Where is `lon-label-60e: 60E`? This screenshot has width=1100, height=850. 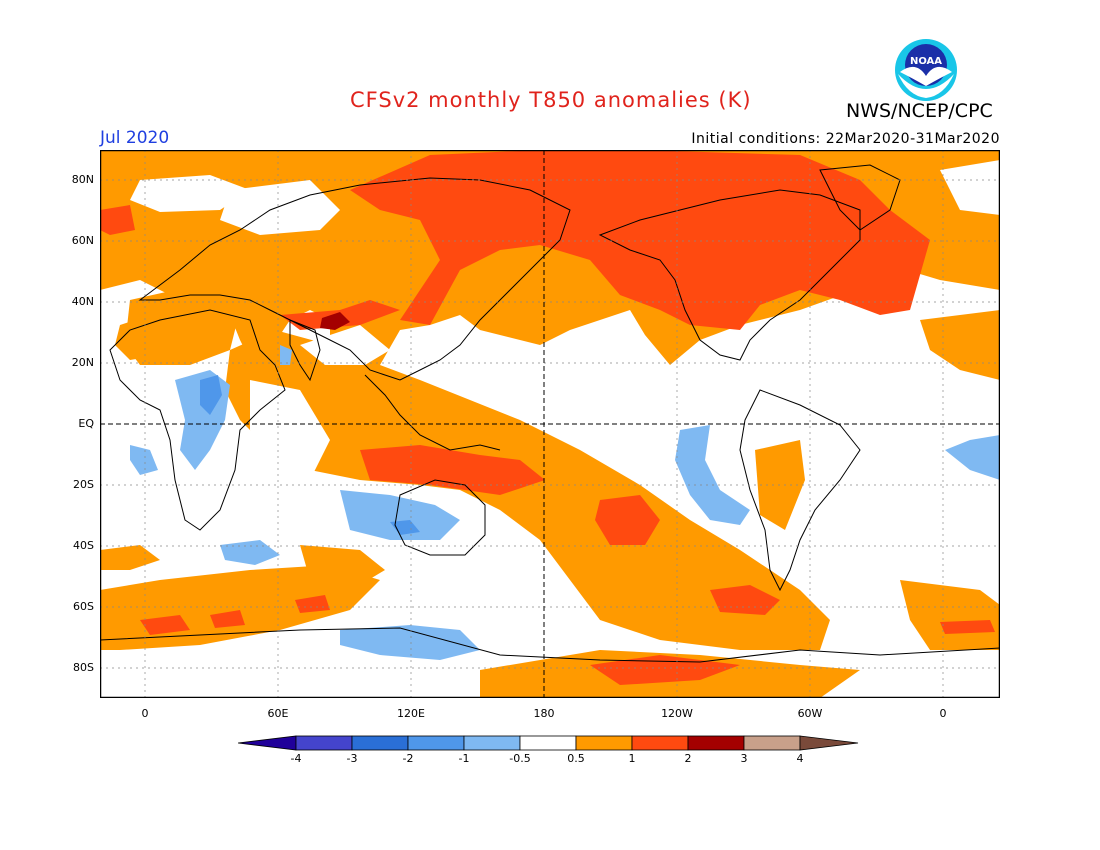
lon-label-60e: 60E is located at coordinates (278, 713).